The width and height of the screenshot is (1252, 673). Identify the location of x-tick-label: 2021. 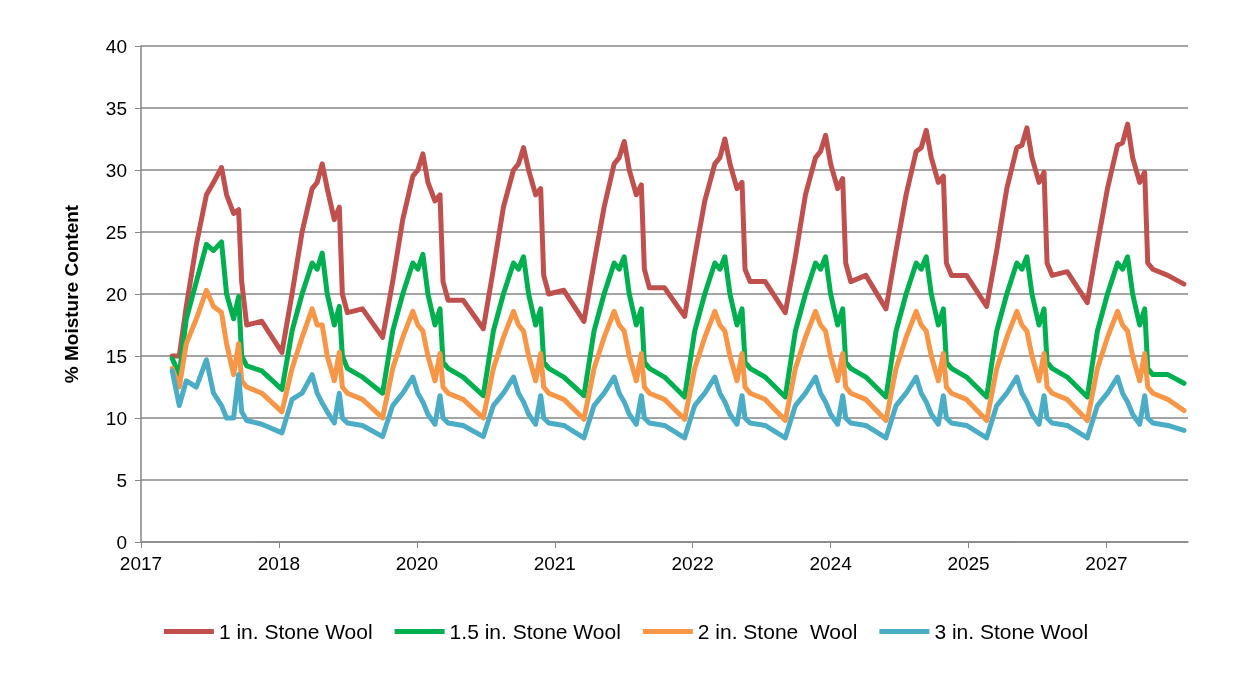
(554, 563).